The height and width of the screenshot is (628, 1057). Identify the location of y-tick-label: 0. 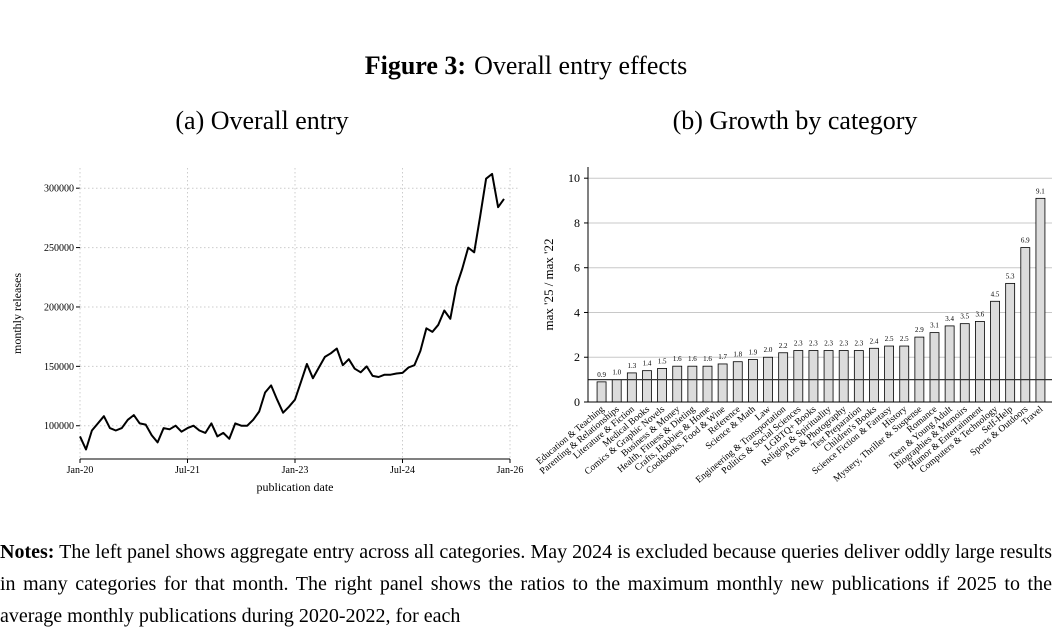
(577, 402).